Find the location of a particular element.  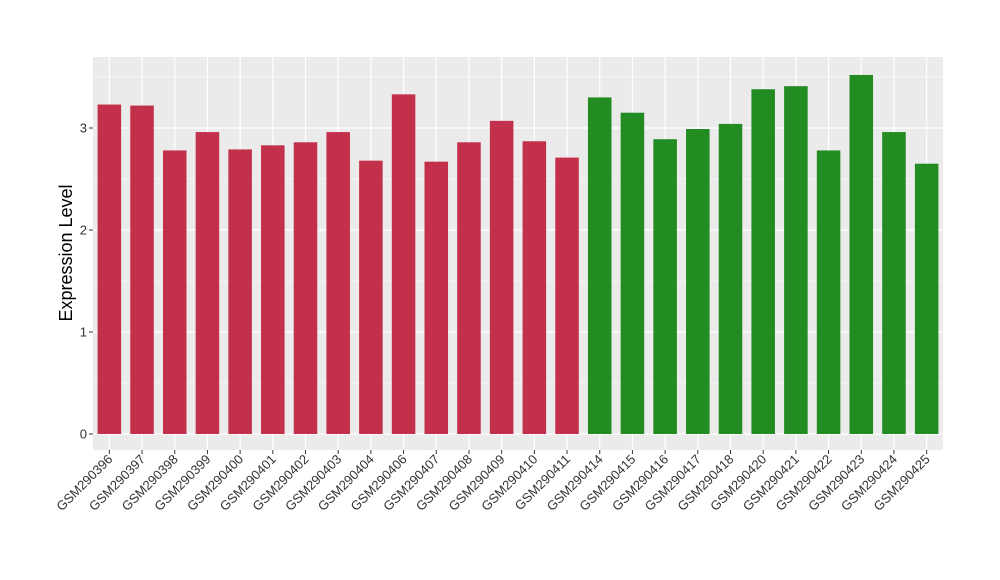

bar-GSM290411 is located at coordinates (567, 295).